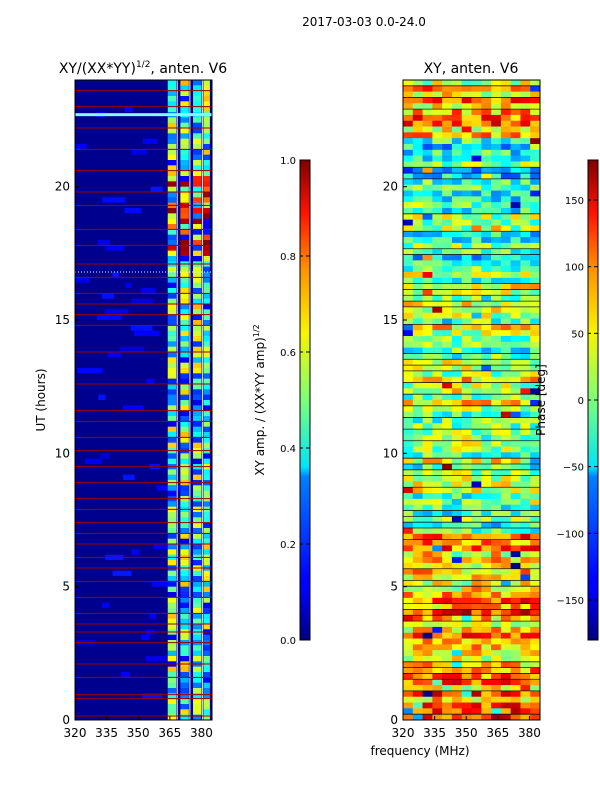  Describe the element at coordinates (471, 69) in the screenshot. I see `right-plot-title: XY, anten. V6` at that location.